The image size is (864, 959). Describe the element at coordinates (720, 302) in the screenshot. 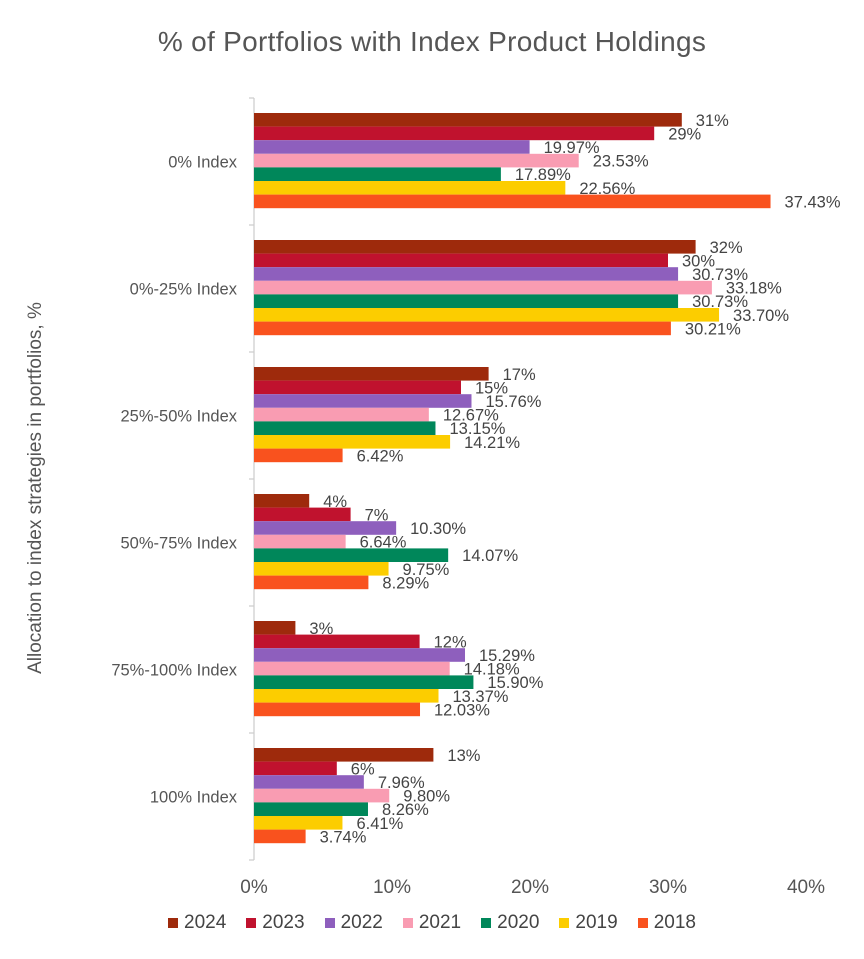

I see `data-label: 30.73%` at that location.